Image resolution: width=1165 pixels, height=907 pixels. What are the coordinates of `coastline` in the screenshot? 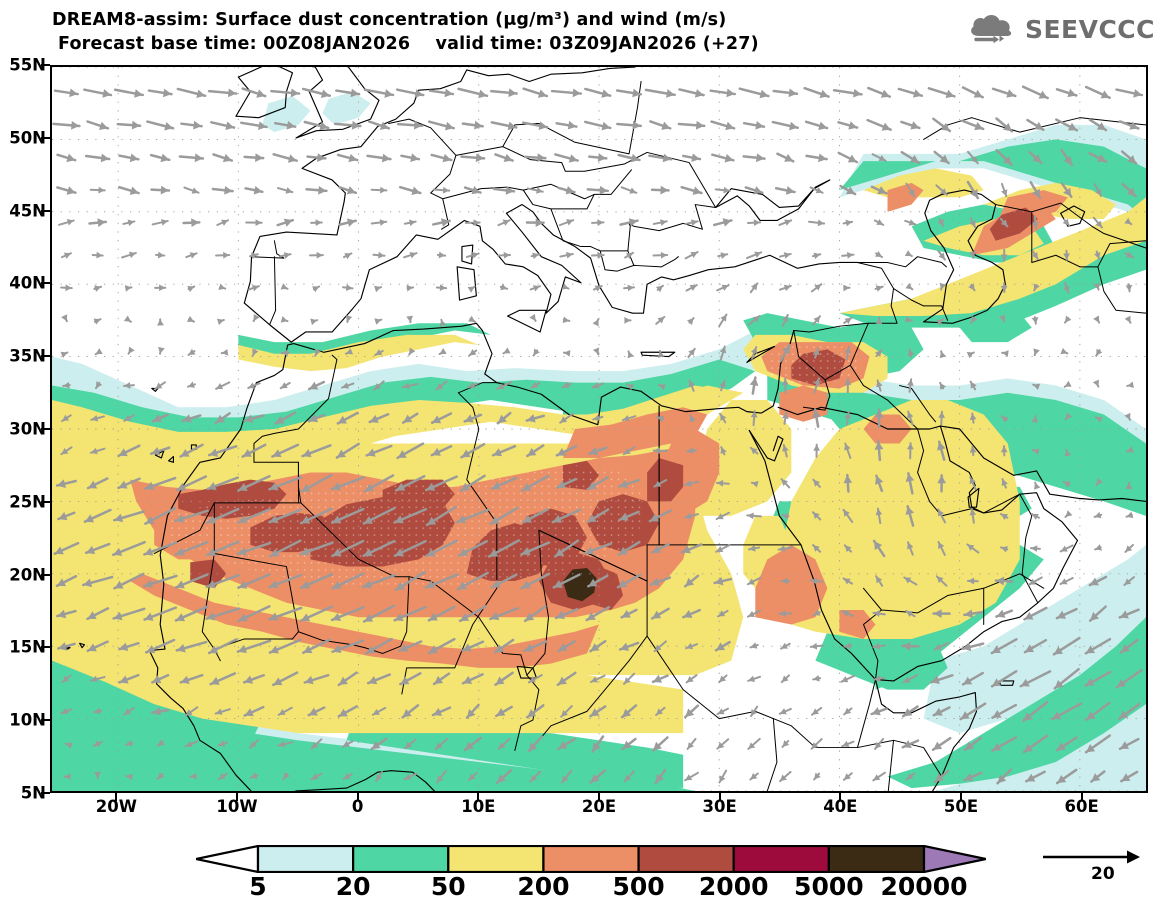 It's located at (926, 734).